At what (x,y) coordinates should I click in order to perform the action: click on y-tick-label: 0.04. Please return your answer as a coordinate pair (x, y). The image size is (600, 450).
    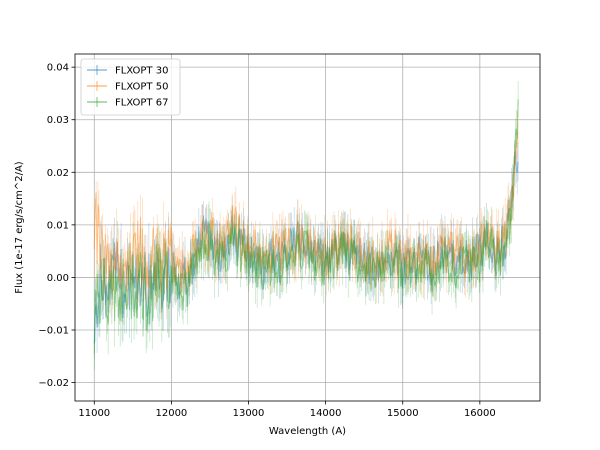
    Looking at the image, I should click on (58, 68).